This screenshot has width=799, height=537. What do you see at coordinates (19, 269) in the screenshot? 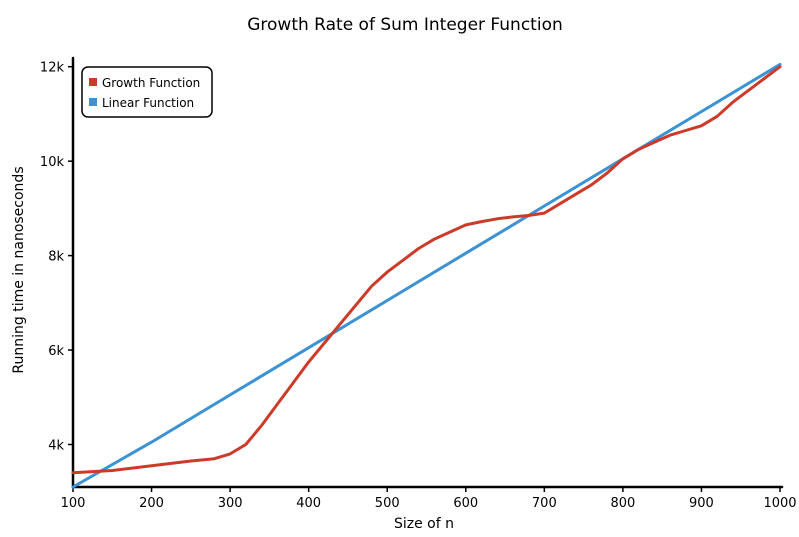
I see `y-axis-label: Running time in nanoseconds` at bounding box center [19, 269].